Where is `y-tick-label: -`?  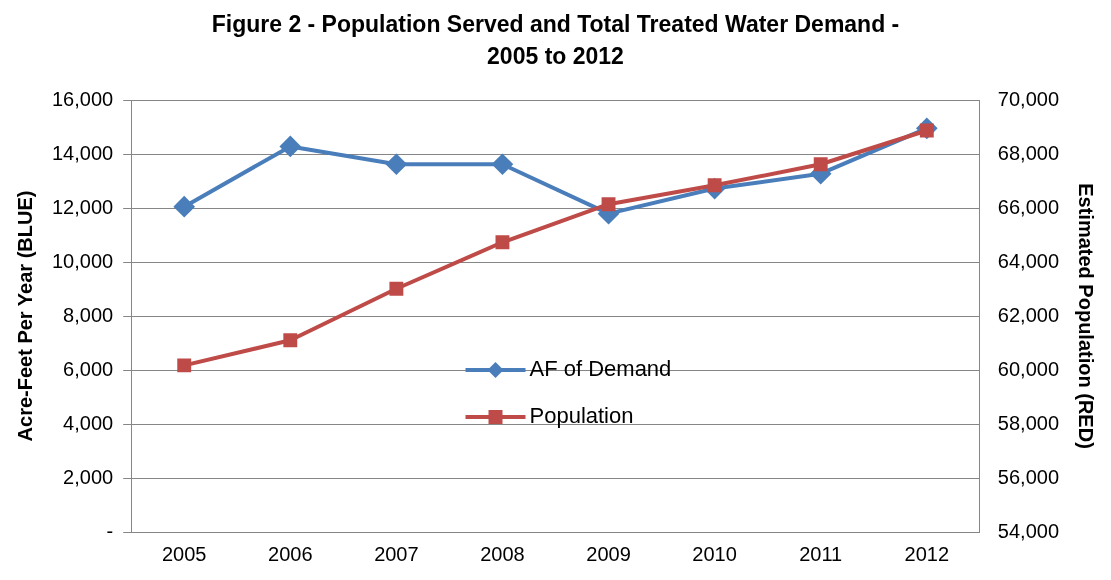 y-tick-label: - is located at coordinates (110, 530).